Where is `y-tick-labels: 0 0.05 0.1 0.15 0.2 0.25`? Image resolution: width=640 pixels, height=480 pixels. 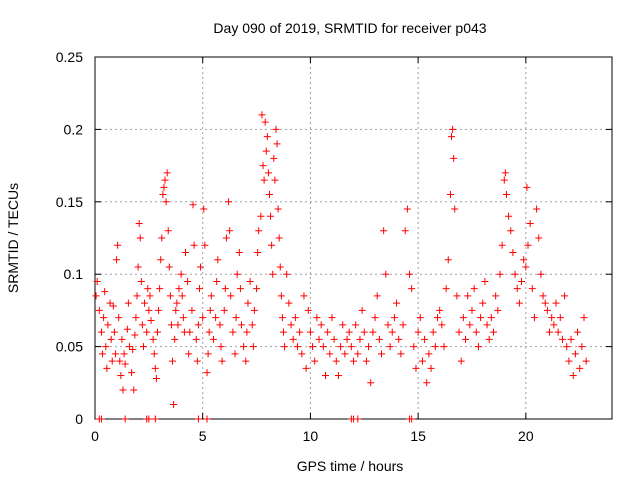
y-tick-labels: 0 0.05 0.1 0.15 0.2 0.25 is located at coordinates (69, 238).